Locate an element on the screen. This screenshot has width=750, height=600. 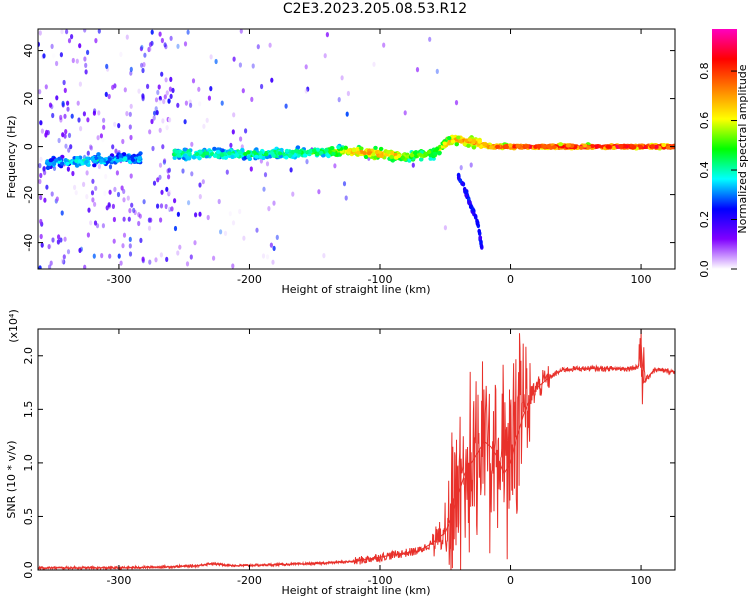
y-multiplier-label: (x10⁴) is located at coordinates (13, 326).